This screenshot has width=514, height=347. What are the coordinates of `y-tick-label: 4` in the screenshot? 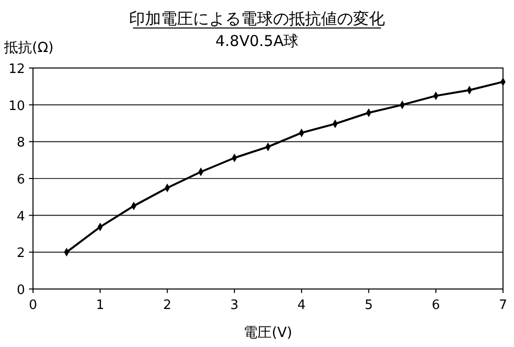 It's located at (20, 216).